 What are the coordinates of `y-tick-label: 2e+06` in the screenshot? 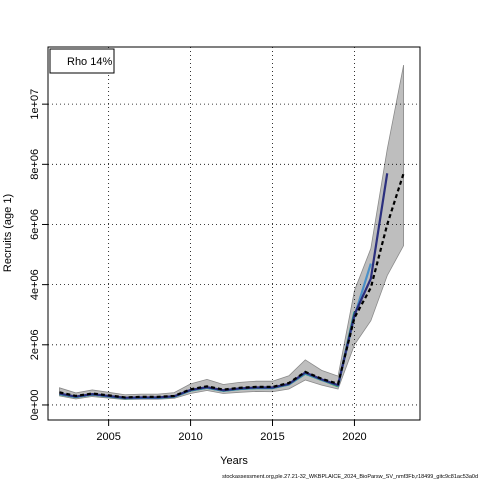 It's located at (35, 344).